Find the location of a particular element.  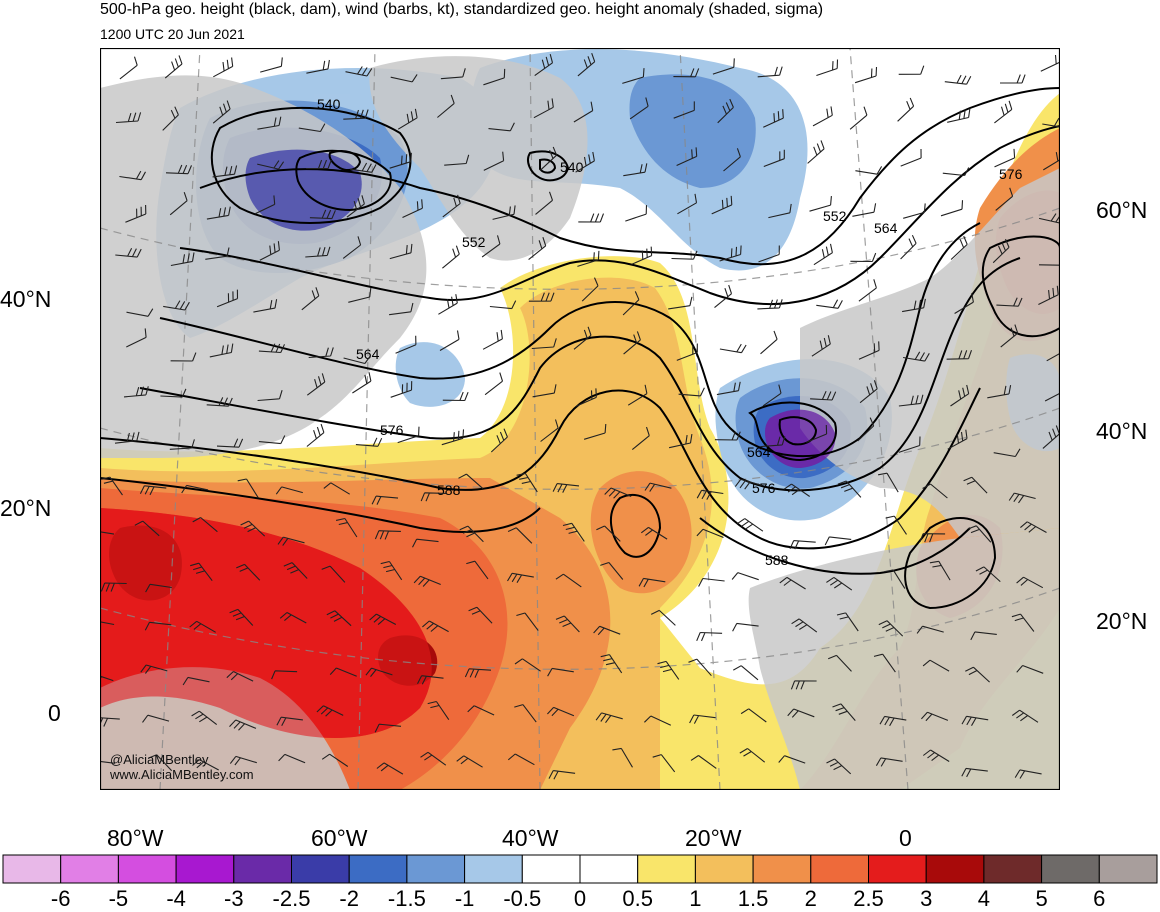

colorbar-tick-label: -1 is located at coordinates (464, 898).